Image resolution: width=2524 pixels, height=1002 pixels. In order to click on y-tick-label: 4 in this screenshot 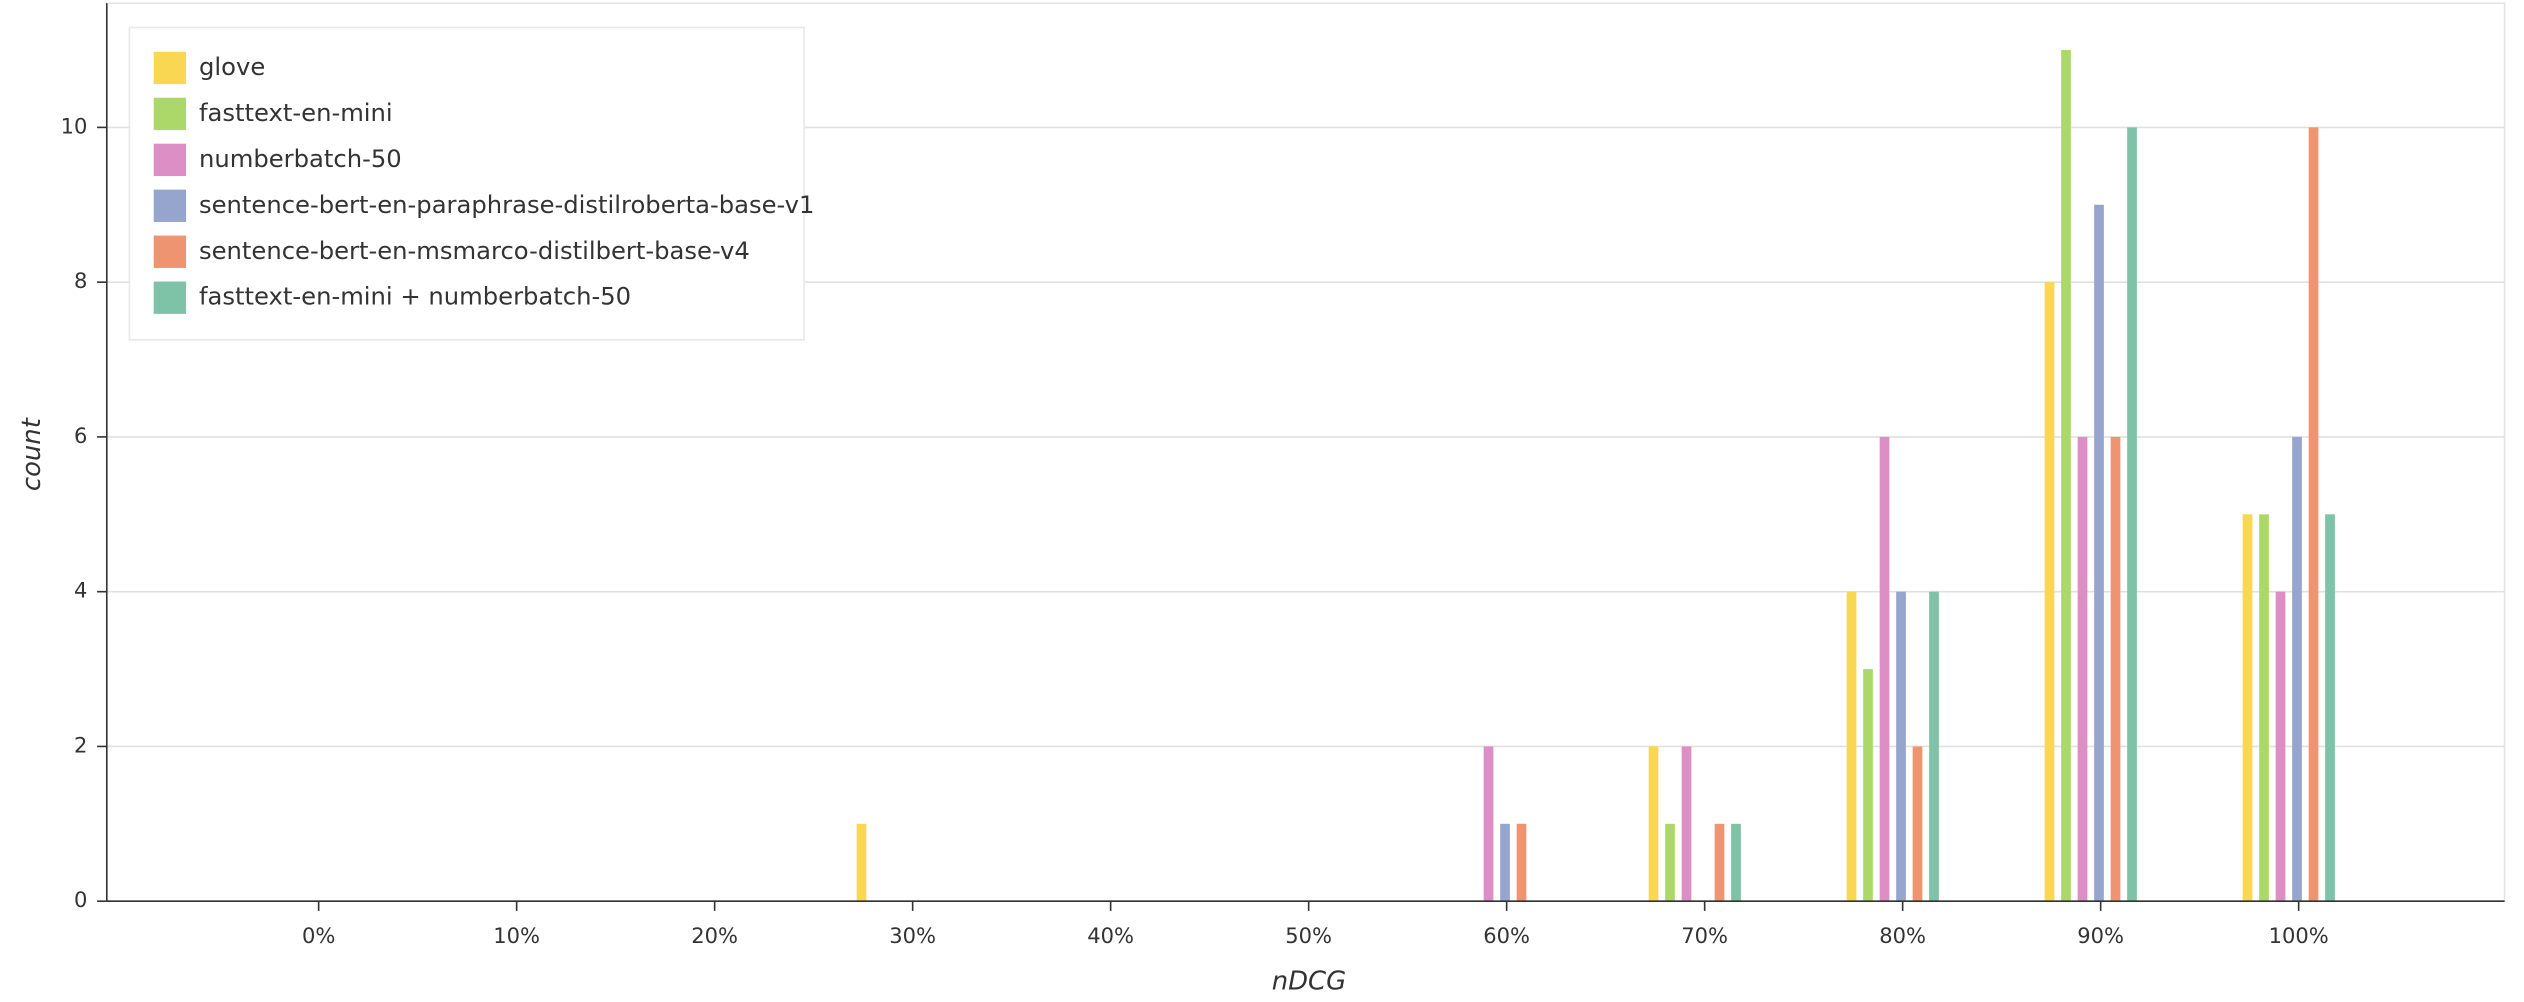, I will do `click(80, 590)`.